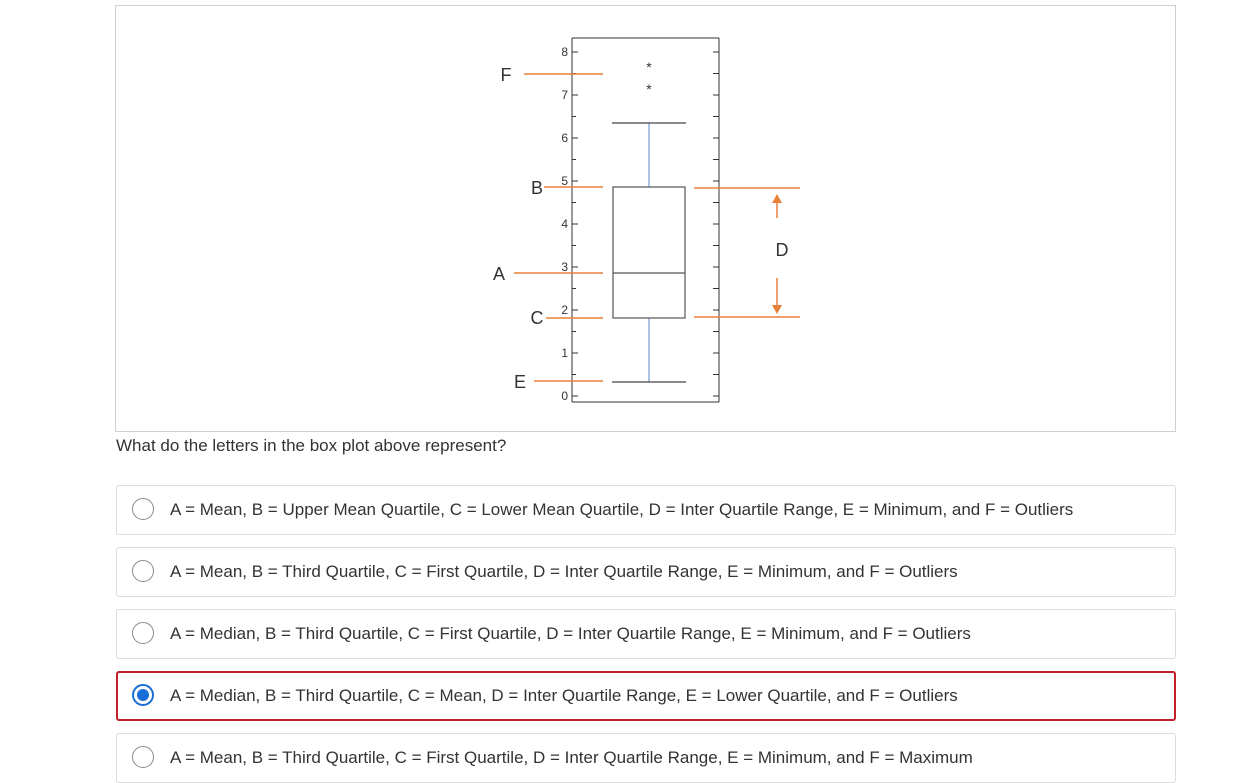 This screenshot has height=783, width=1249. Describe the element at coordinates (777, 198) in the screenshot. I see `d-arrow-up-icon` at that location.